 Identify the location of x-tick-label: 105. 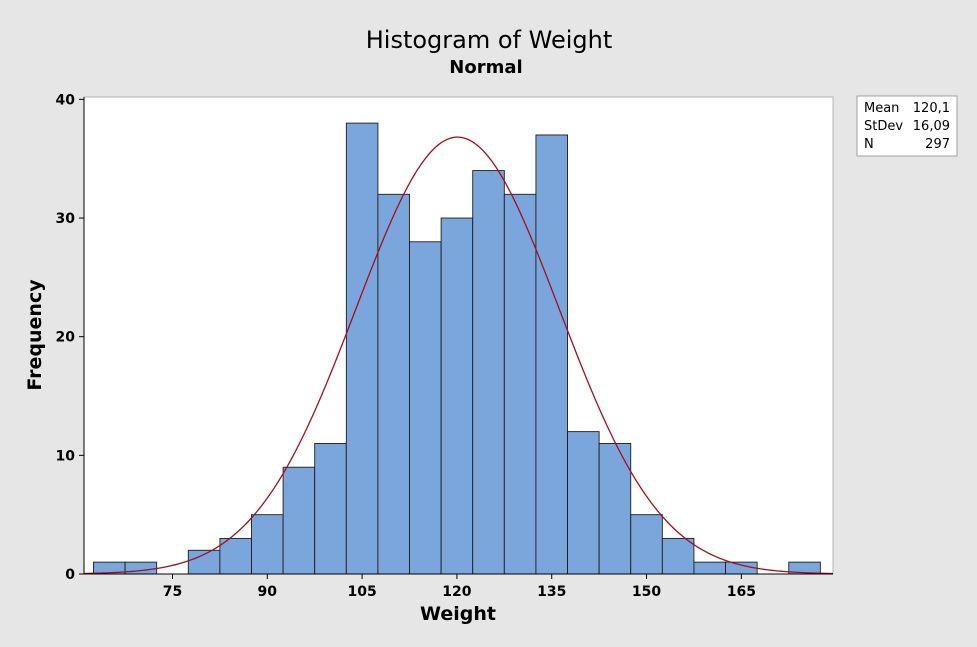
(361, 592).